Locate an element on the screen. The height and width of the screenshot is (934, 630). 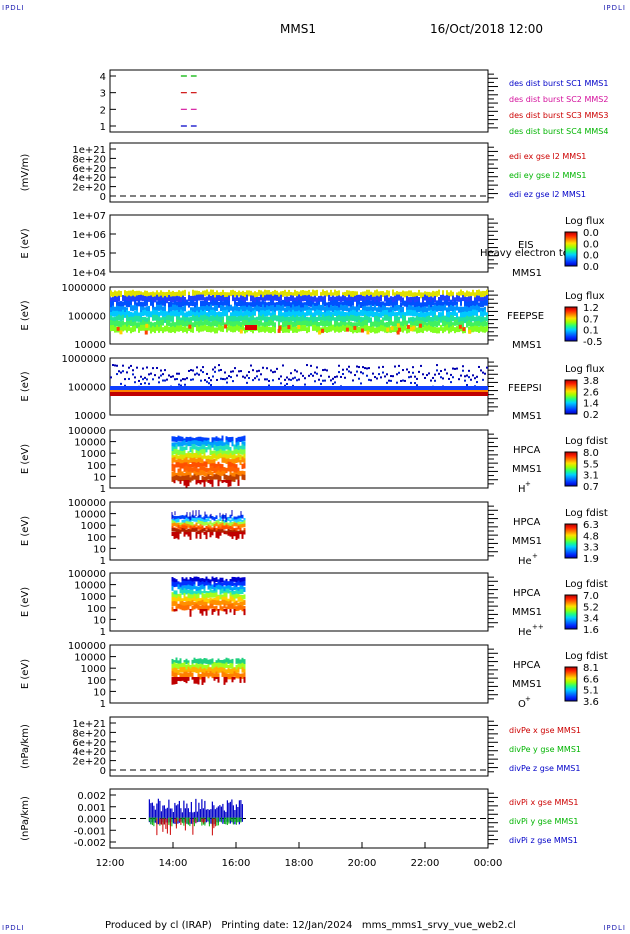
panel-1-frame is located at coordinates (299, 101).